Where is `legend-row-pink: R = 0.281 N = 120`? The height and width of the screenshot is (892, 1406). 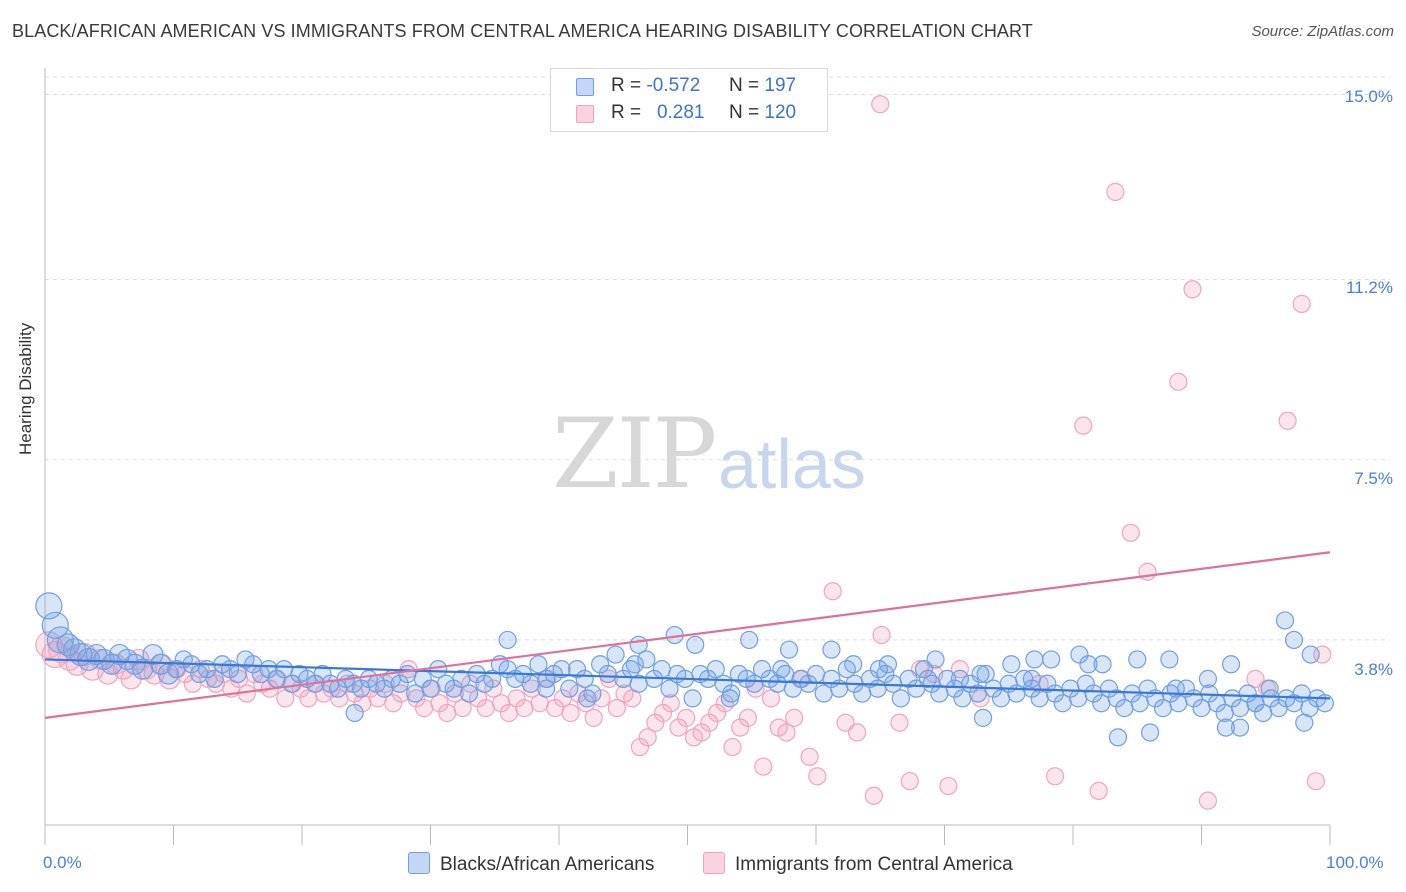
legend-row-pink: R = 0.281 N = 120 is located at coordinates (689, 114).